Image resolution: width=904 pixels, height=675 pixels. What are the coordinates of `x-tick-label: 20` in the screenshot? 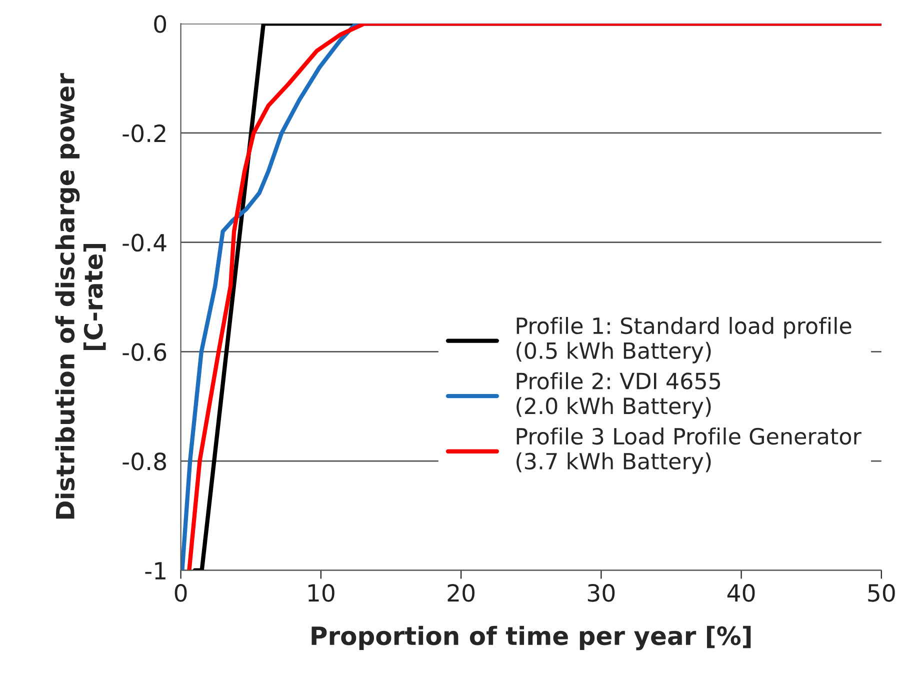 It's located at (461, 593).